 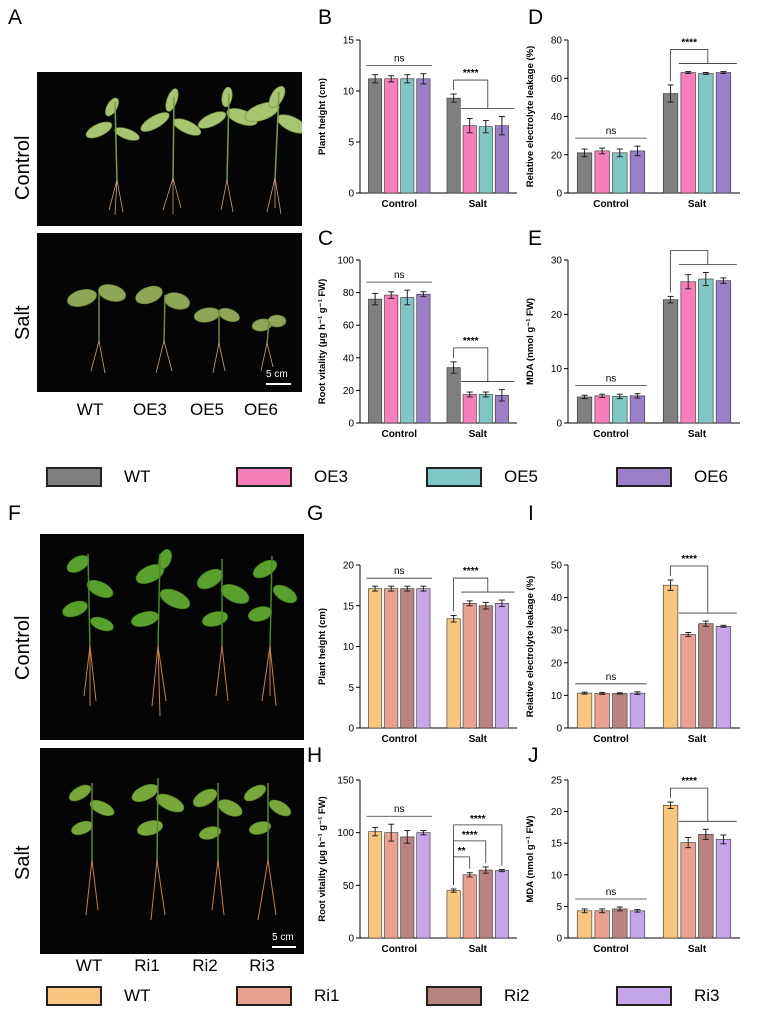 I want to click on genotype-label: OE3, so click(x=150, y=409).